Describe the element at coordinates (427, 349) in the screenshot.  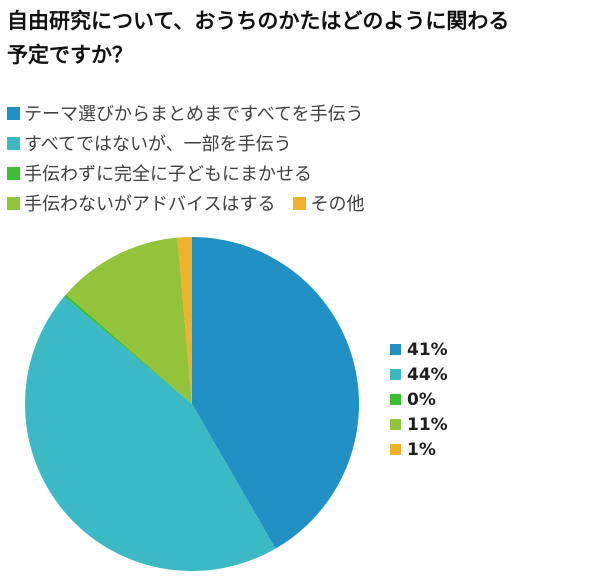
I see `value-label-help-everything: 41%` at that location.